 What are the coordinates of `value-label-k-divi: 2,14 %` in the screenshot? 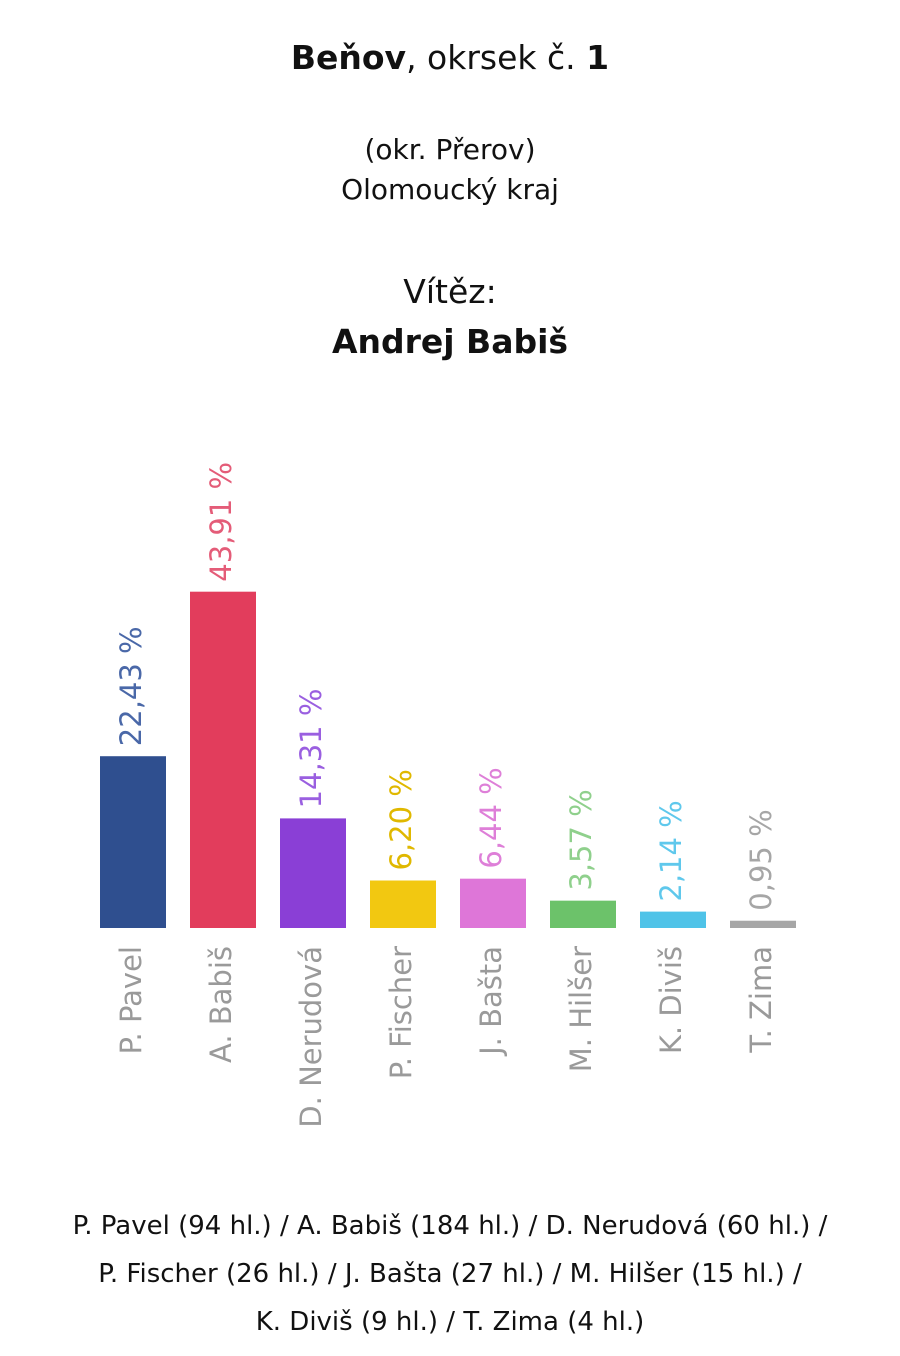 It's located at (671, 850).